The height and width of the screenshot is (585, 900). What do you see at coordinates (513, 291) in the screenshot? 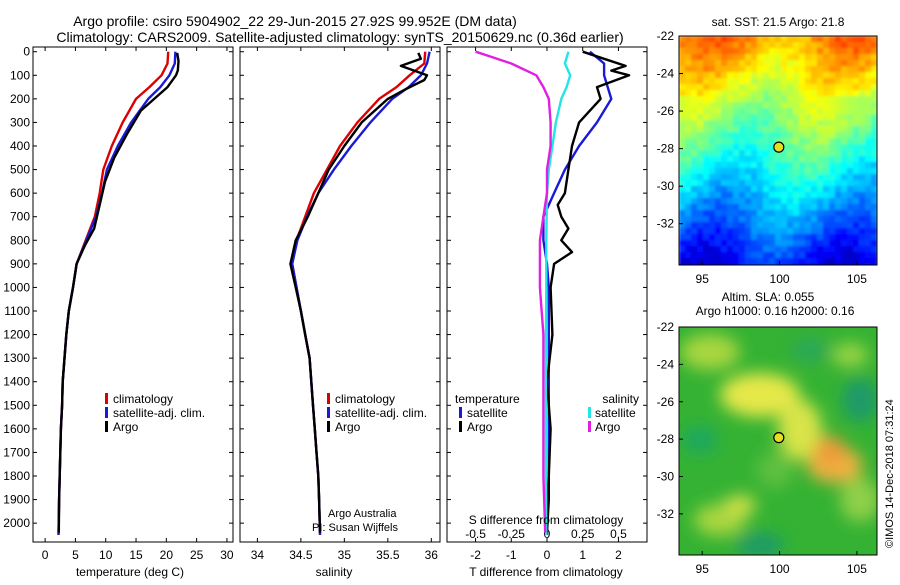
I see `series-line-salinity-argo` at bounding box center [513, 291].